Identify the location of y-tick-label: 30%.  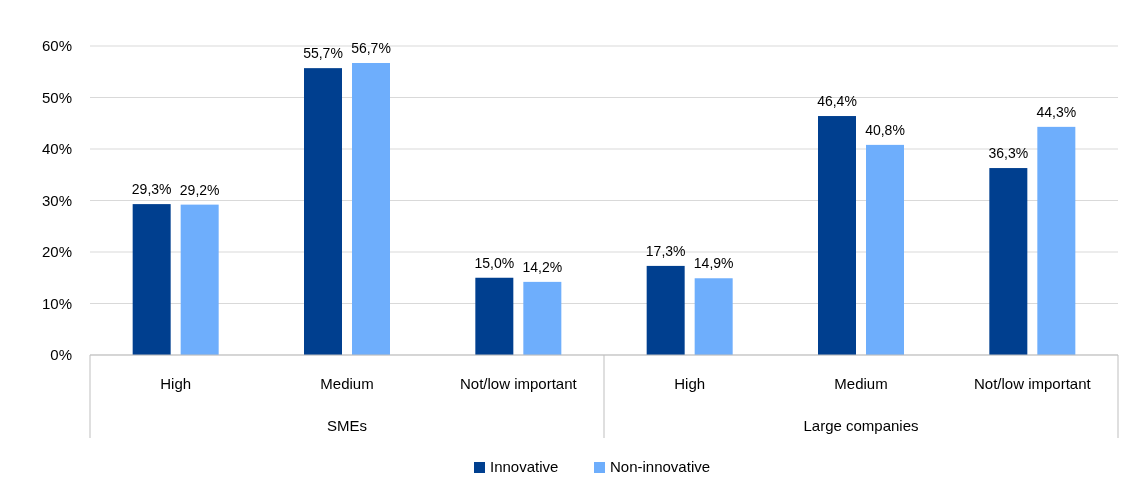
(56, 200).